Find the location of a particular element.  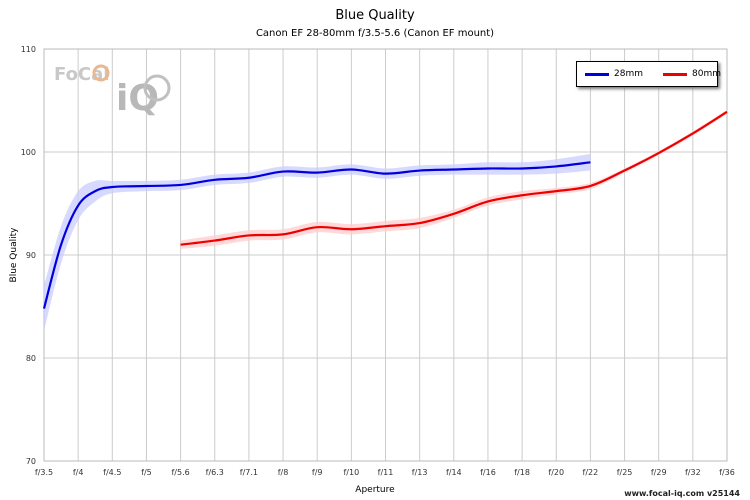

x-tick-label: f/4.5 is located at coordinates (112, 472).